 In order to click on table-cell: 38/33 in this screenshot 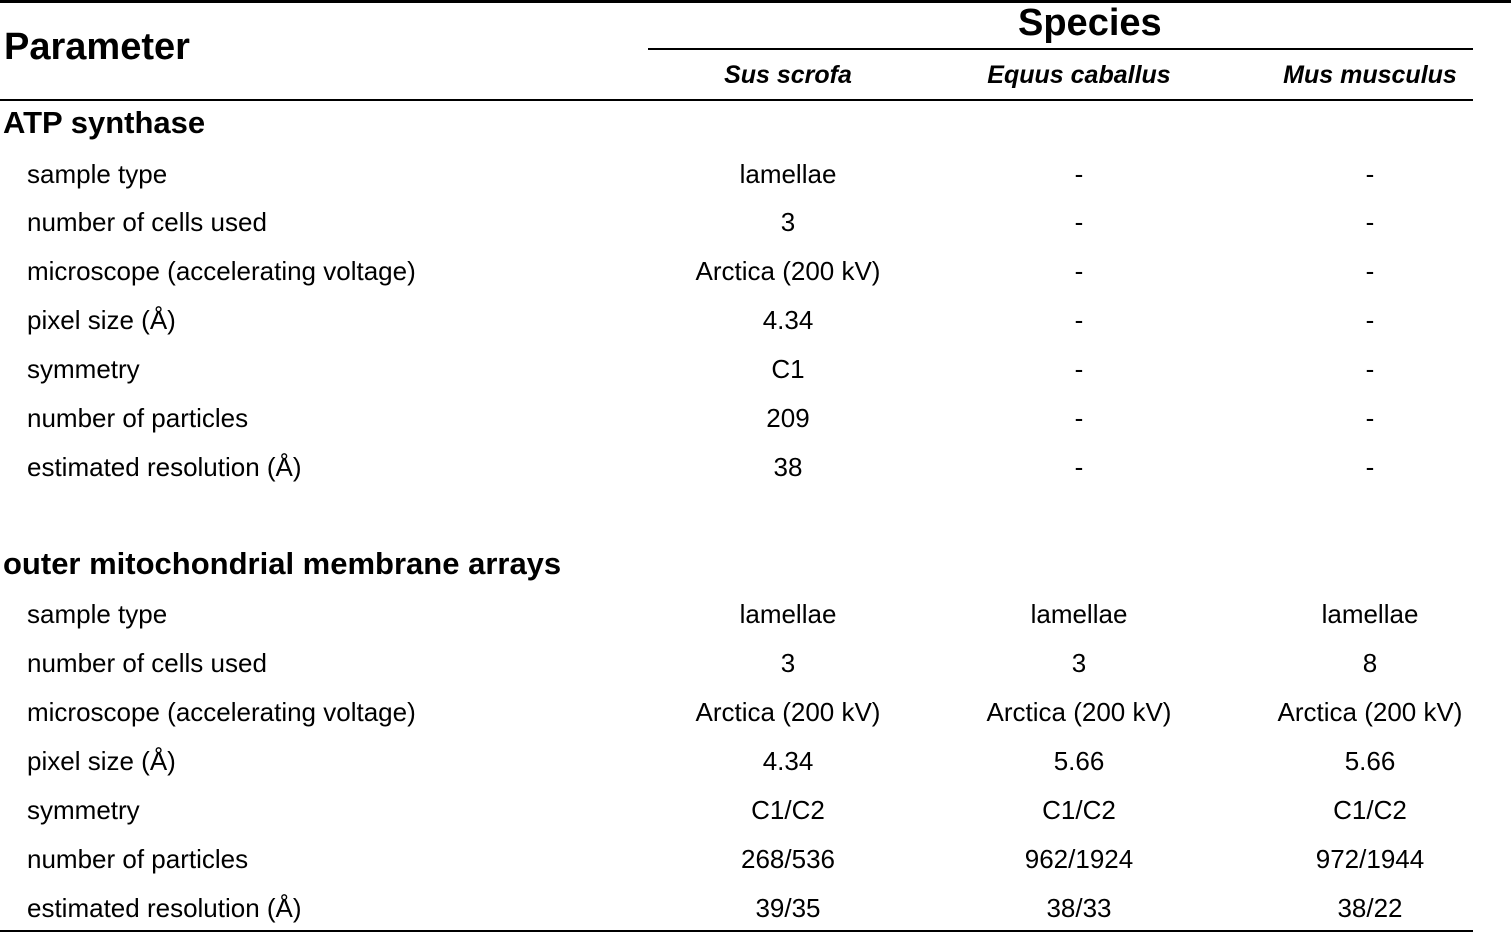, I will do `click(1079, 908)`.